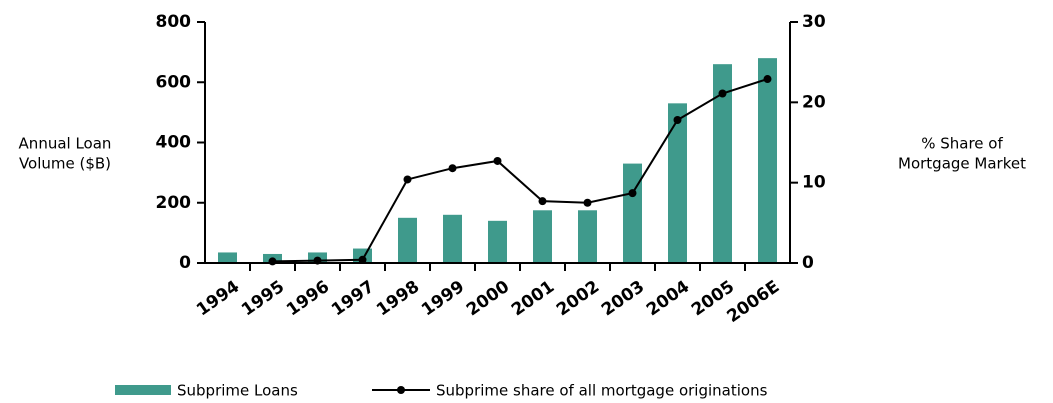 Image resolution: width=1053 pixels, height=403 pixels. What do you see at coordinates (753, 302) in the screenshot?
I see `x-tick-label: 2006E` at bounding box center [753, 302].